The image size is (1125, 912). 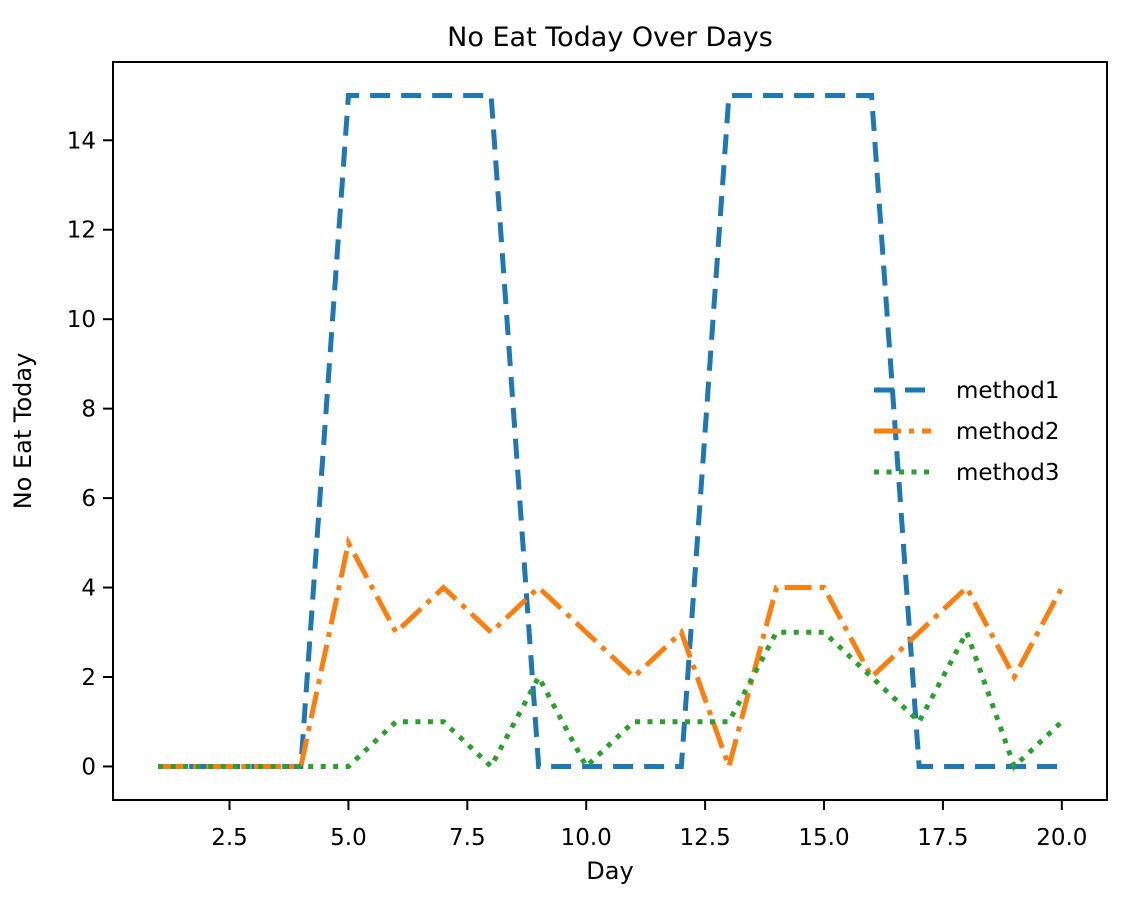 I want to click on y-tick-label: 0, so click(x=88, y=767).